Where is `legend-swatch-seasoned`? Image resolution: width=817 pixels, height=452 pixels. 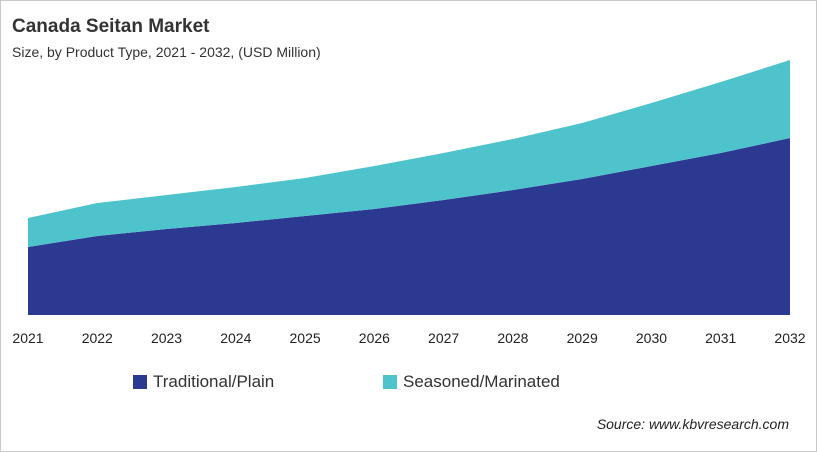 legend-swatch-seasoned is located at coordinates (390, 382).